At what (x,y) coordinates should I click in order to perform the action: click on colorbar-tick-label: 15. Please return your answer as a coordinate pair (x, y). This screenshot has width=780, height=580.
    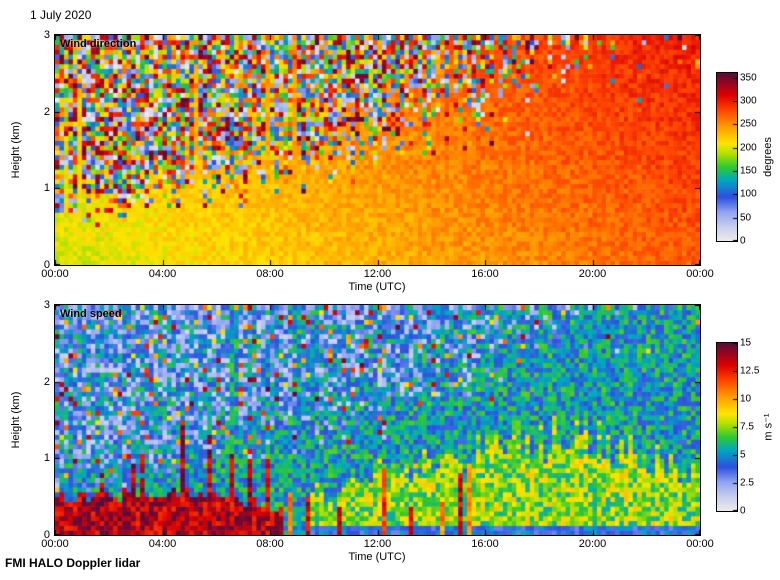
    Looking at the image, I should click on (746, 343).